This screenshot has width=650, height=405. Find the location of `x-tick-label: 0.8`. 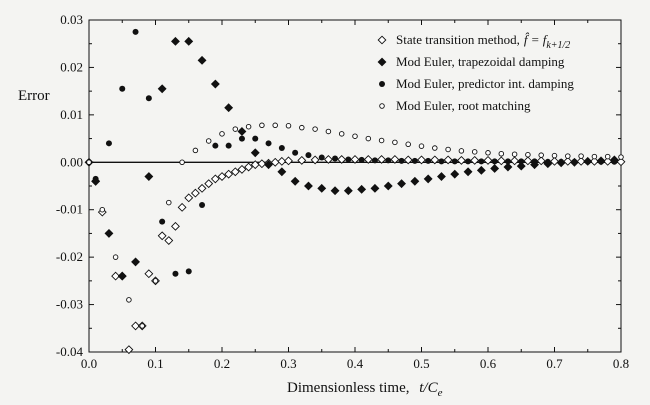

x-tick-label: 0.8 is located at coordinates (621, 363).